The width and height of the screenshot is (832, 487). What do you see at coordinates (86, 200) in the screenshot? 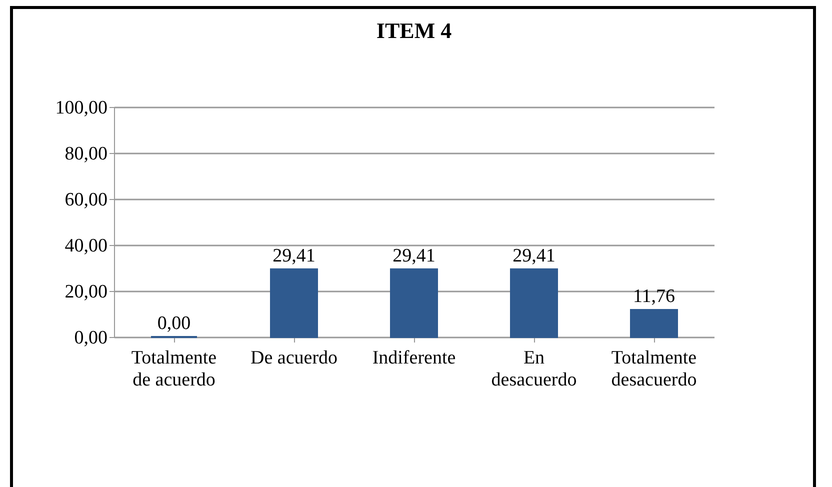
I see `y-tick-label: 60,00` at bounding box center [86, 200].